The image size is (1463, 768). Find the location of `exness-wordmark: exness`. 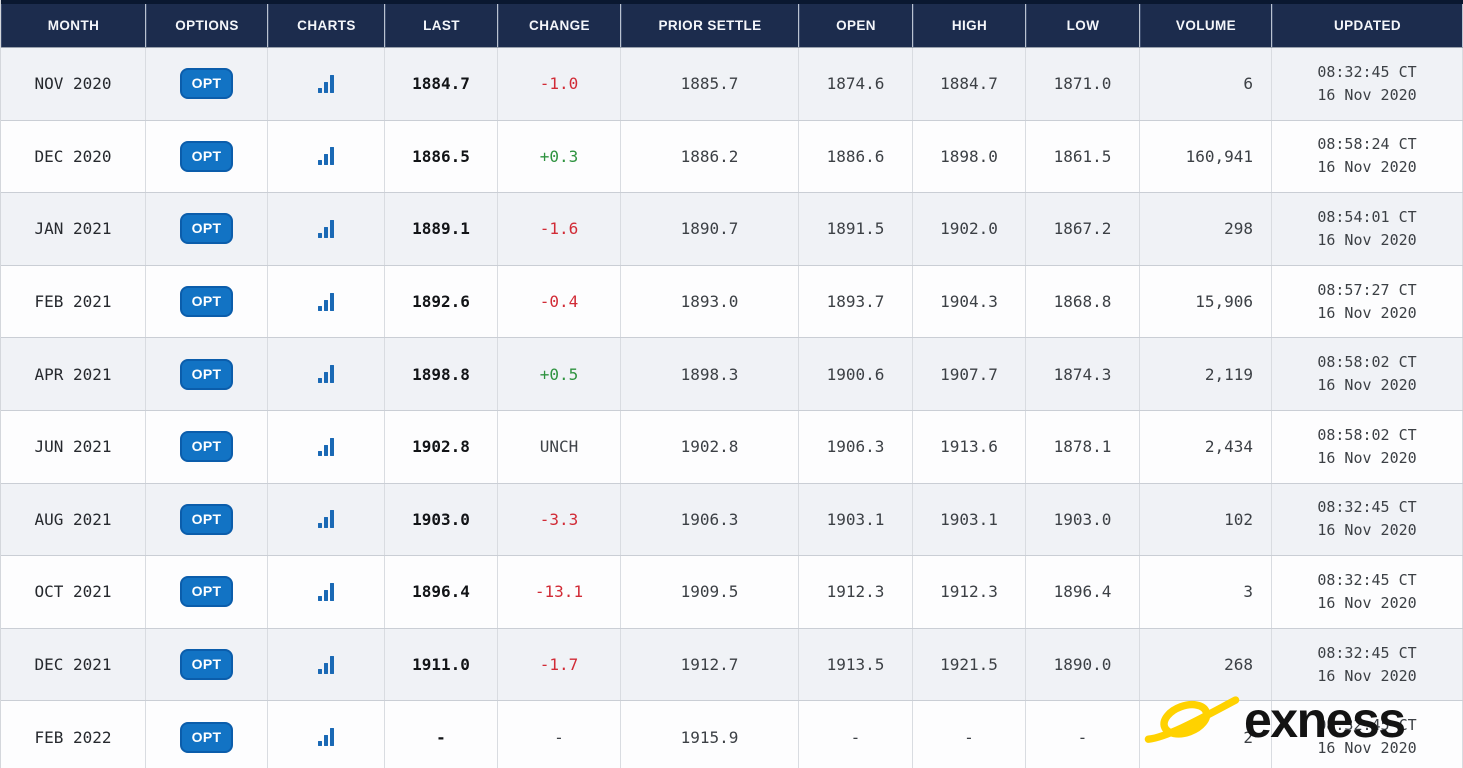

exness-wordmark: exness is located at coordinates (1325, 720).